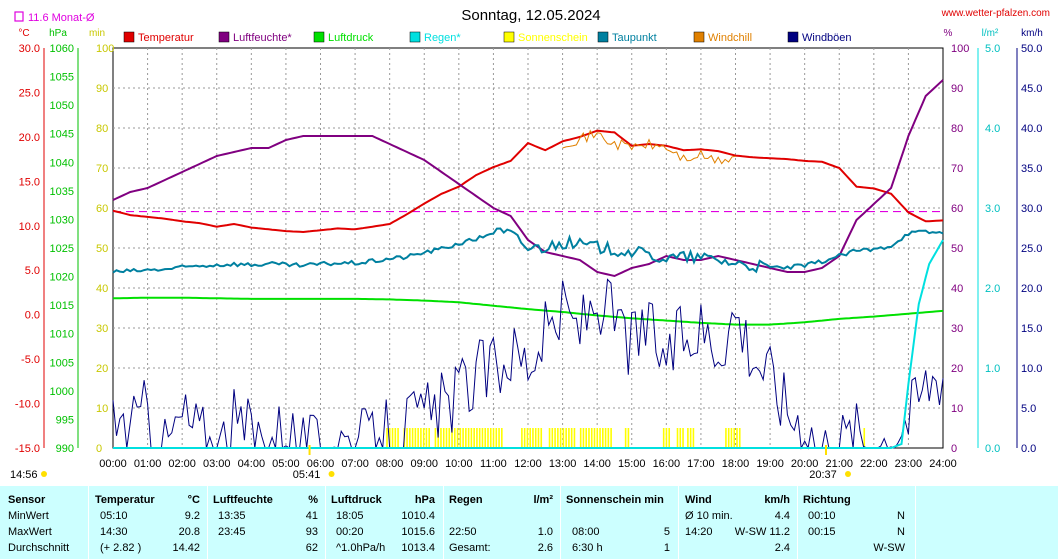  What do you see at coordinates (543, 500) in the screenshot?
I see `stats-header-rain-unit: l/m²` at bounding box center [543, 500].